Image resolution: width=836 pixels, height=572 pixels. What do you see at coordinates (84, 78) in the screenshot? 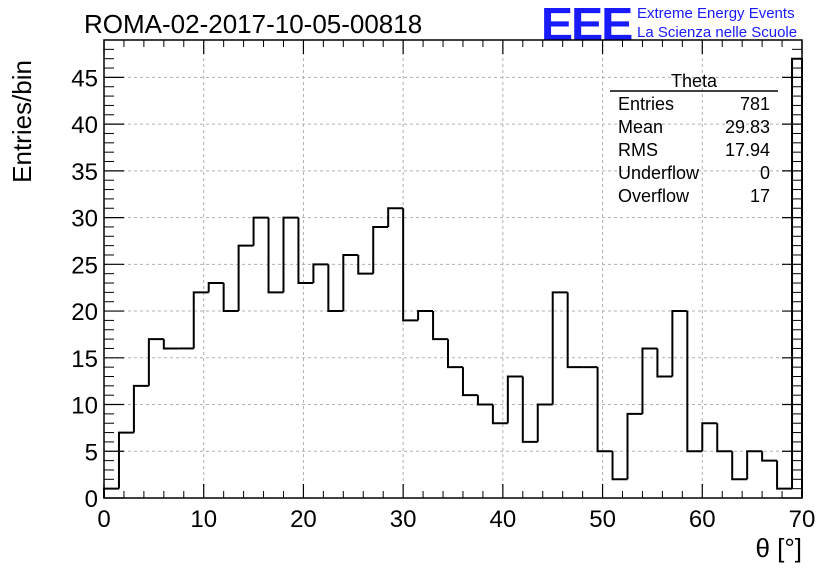
I see `y-tick-label: 45` at bounding box center [84, 78].